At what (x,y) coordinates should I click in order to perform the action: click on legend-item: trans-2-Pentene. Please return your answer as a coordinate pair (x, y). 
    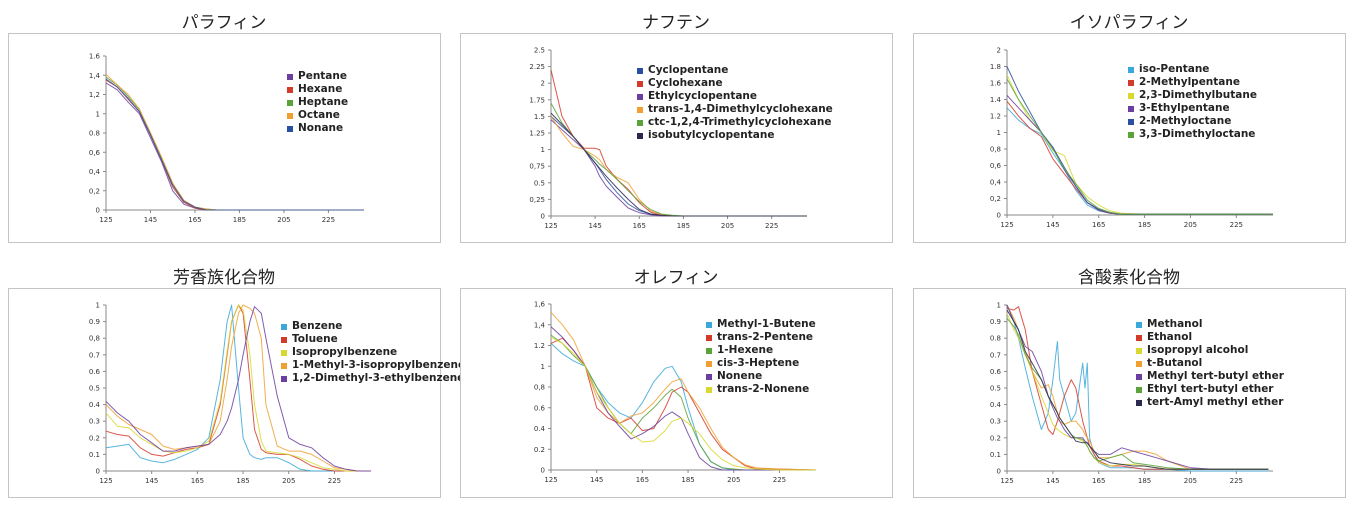
    Looking at the image, I should click on (761, 337).